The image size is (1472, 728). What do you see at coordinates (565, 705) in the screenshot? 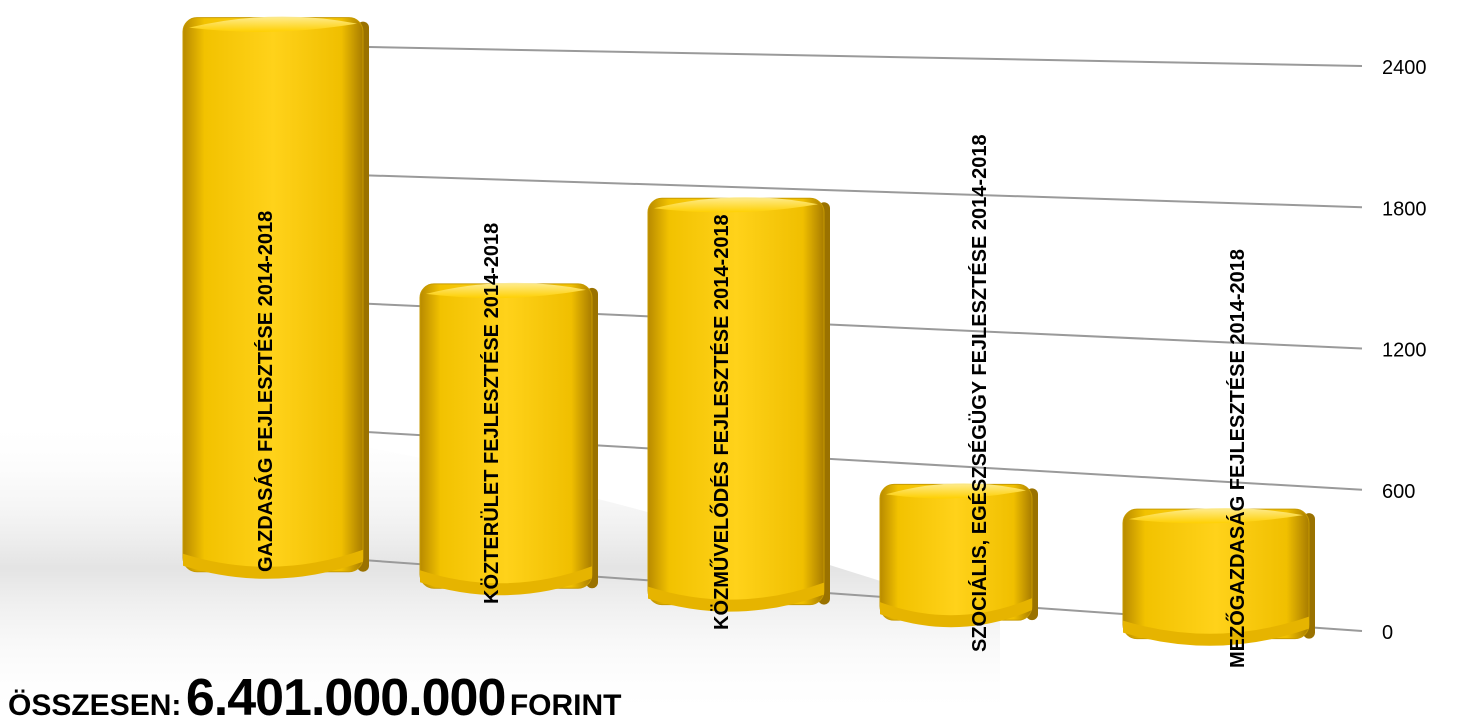
I see `total-unit: FORINT` at bounding box center [565, 705].